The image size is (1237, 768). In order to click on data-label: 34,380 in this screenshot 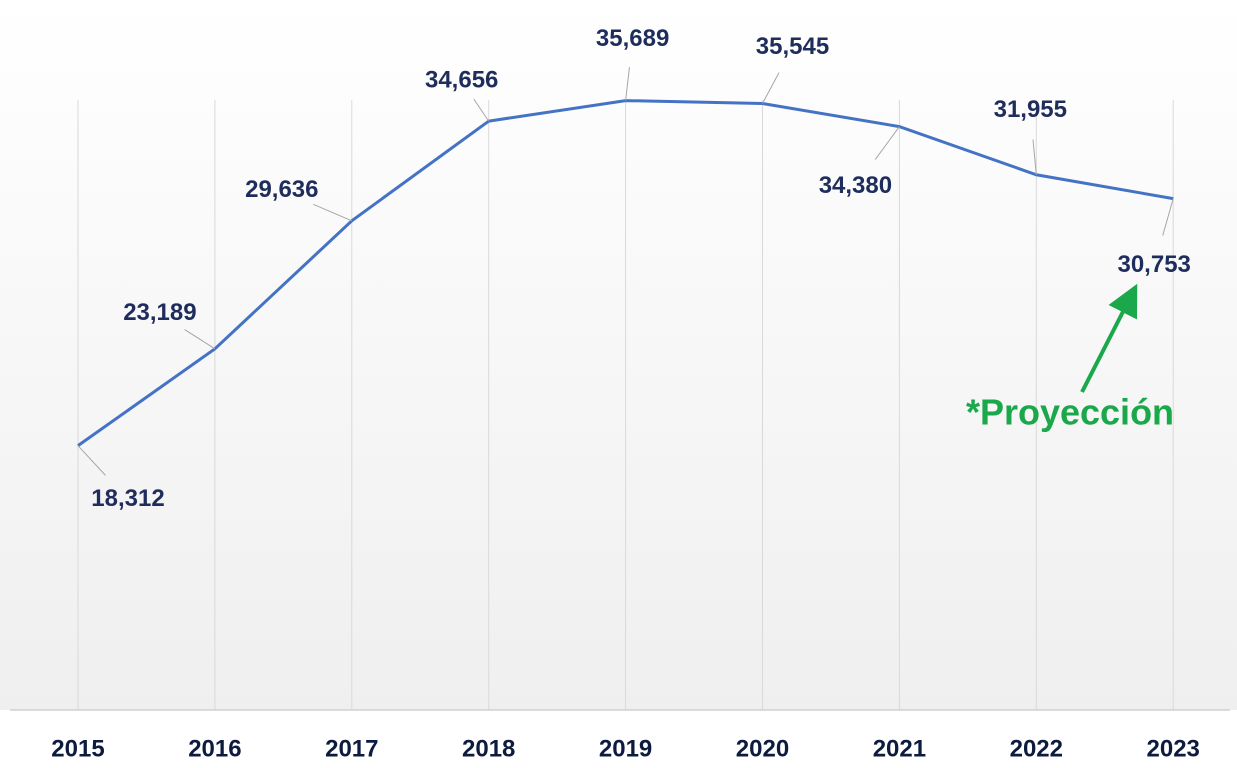, I will do `click(855, 185)`.